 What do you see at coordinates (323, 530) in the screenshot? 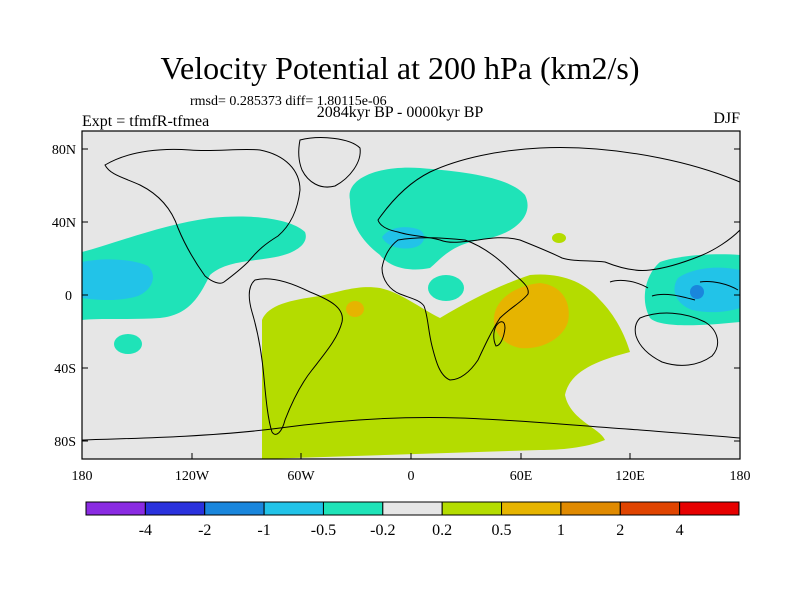
I see `colorbar-label: -0.5` at bounding box center [323, 530].